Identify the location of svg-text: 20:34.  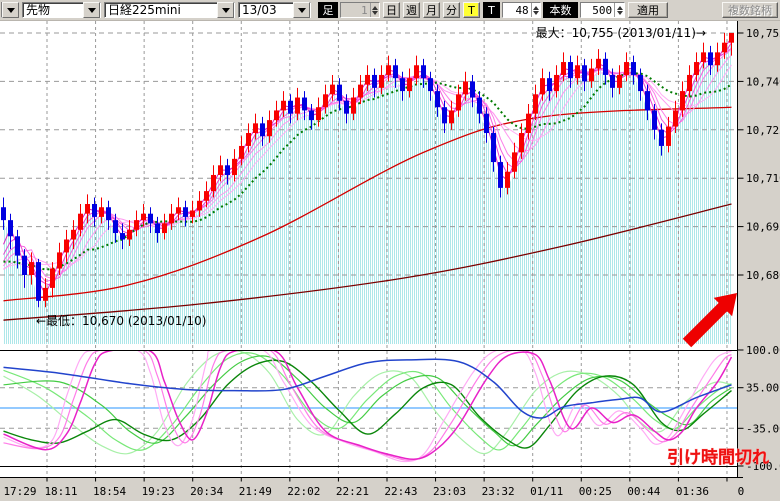
(206, 491).